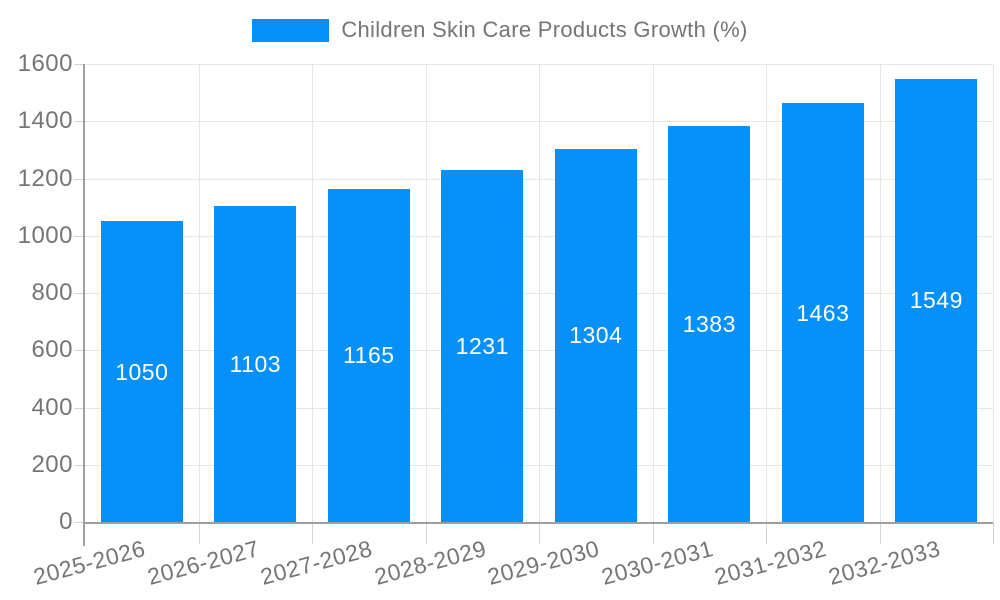  I want to click on legend-item: Children Skin Care Products Growth (%), so click(499, 30).